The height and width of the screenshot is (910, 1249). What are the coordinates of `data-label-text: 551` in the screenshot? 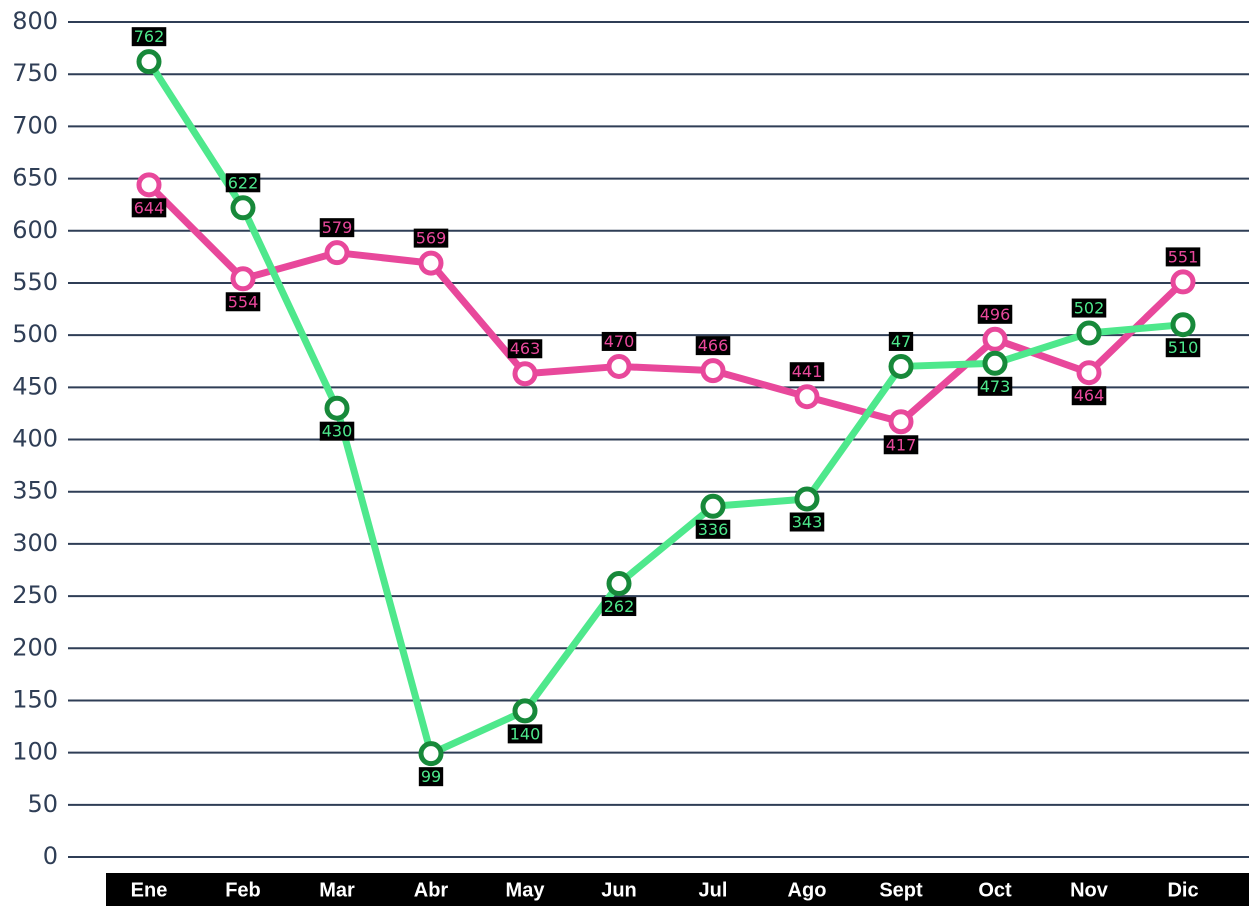 It's located at (1183, 256).